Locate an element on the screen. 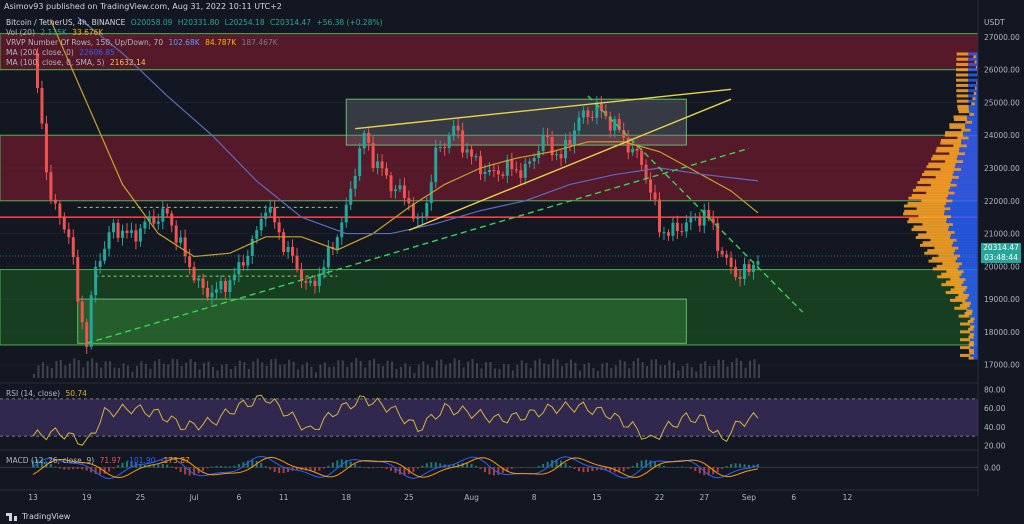 This screenshot has width=1024, height=524. rsi-label: RSI (14, close) is located at coordinates (33, 393).